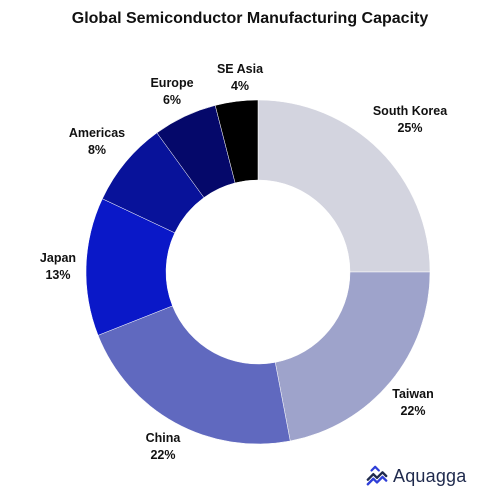  Describe the element at coordinates (344, 186) in the screenshot. I see `slice-south-korea` at that location.